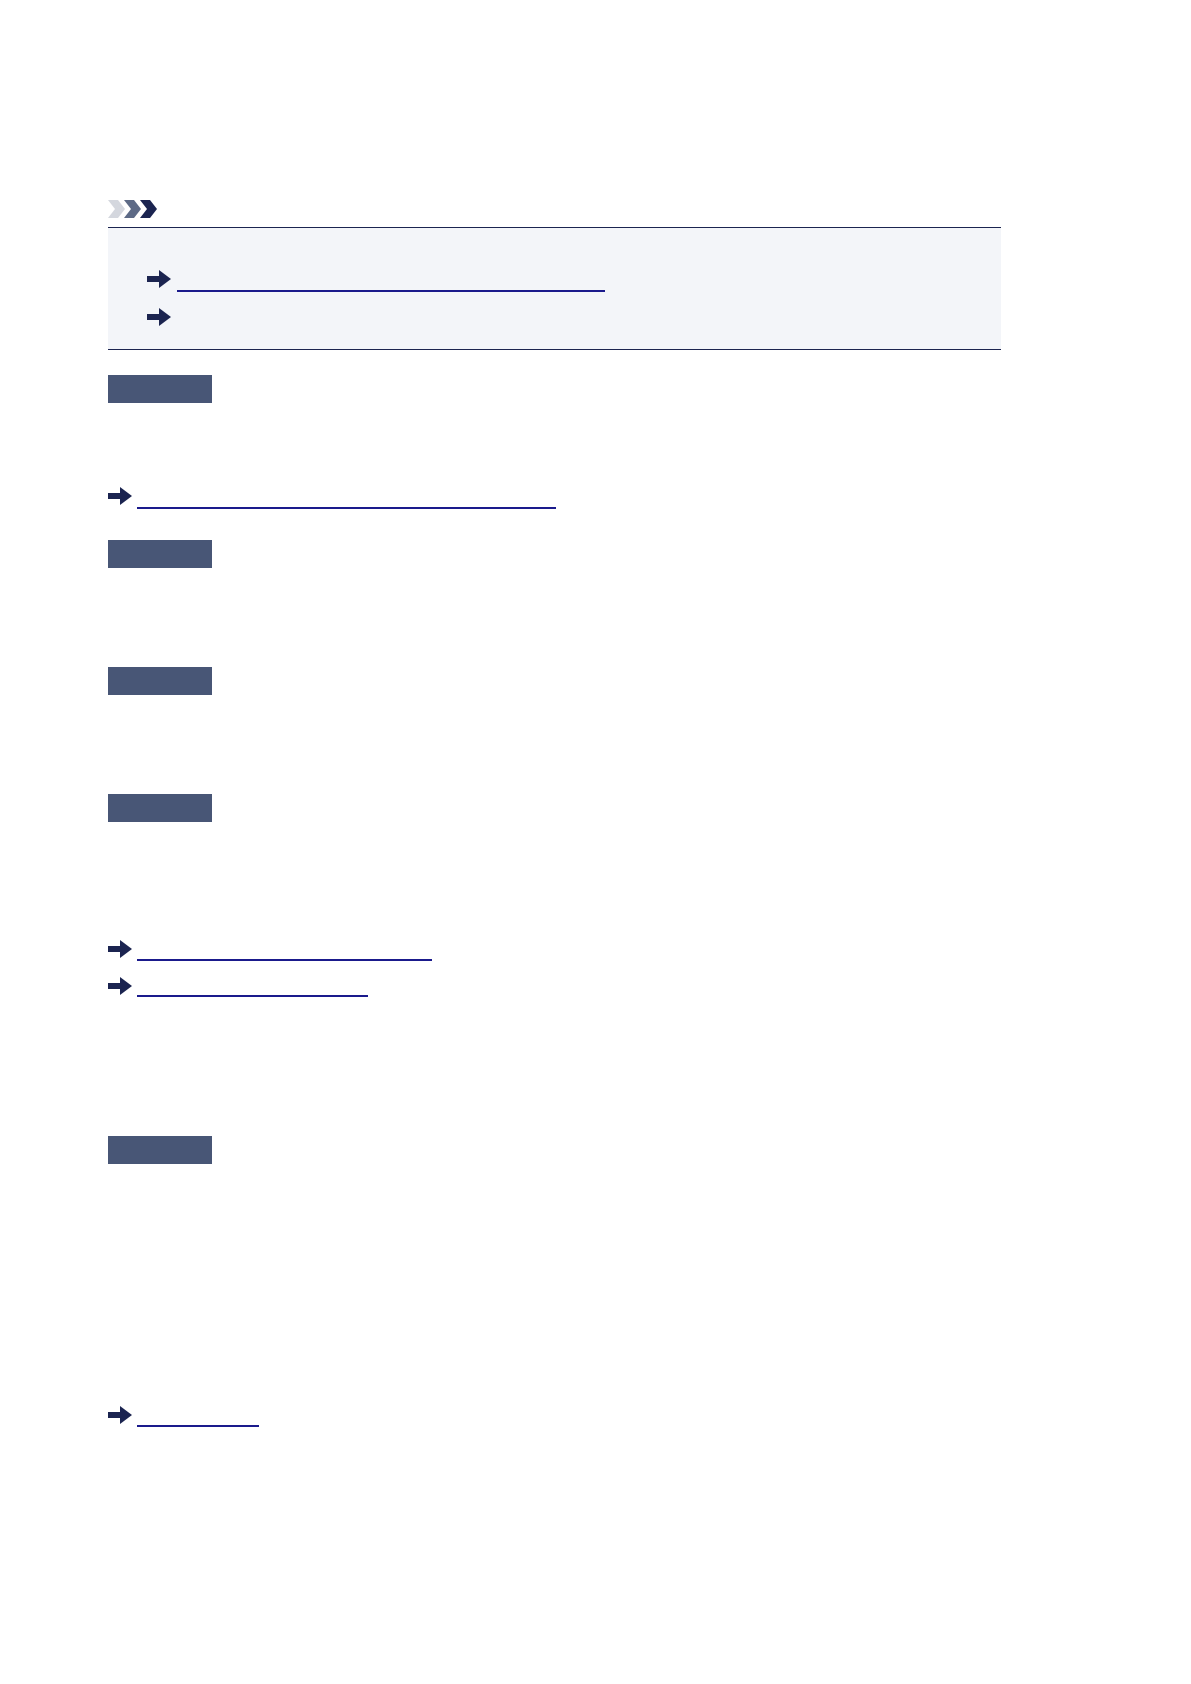  I want to click on note-chevrons-icon, so click(132, 209).